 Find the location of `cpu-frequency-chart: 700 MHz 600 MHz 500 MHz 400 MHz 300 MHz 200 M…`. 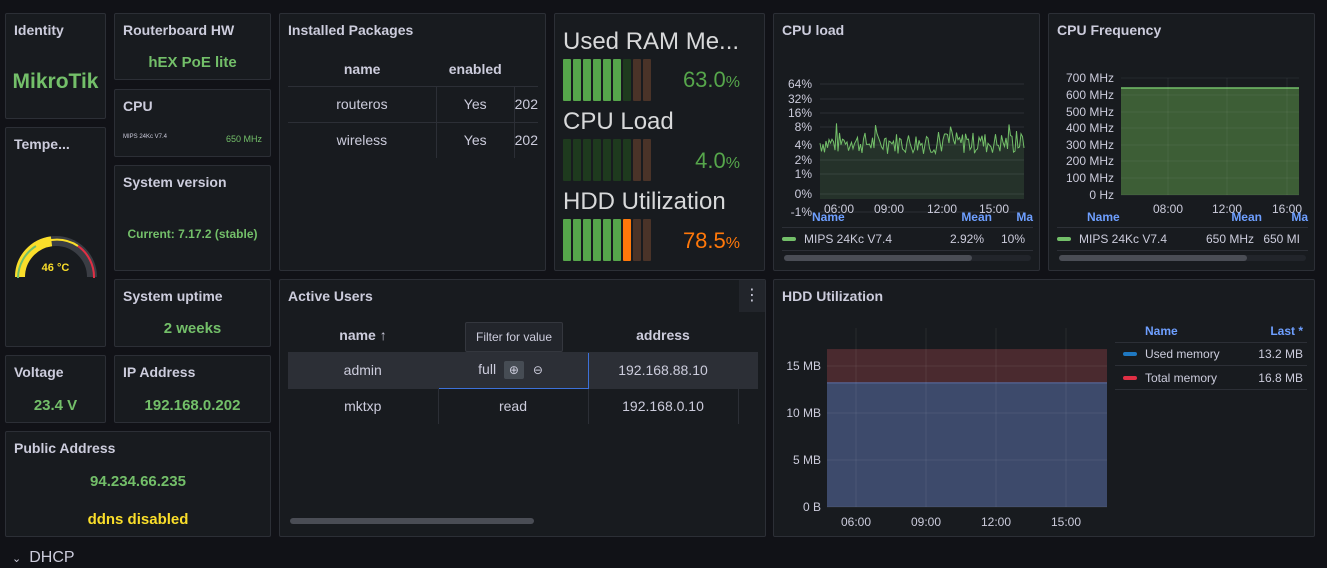

cpu-frequency-chart: 700 MHz 600 MHz 500 MHz 400 MHz 300 MHz 200 M… is located at coordinates (1182, 154).